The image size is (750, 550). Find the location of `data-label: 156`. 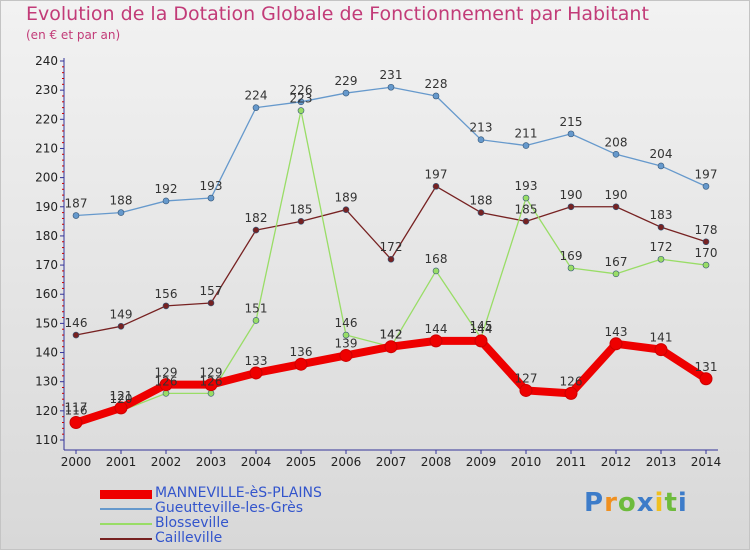

data-label: 156 is located at coordinates (166, 294).